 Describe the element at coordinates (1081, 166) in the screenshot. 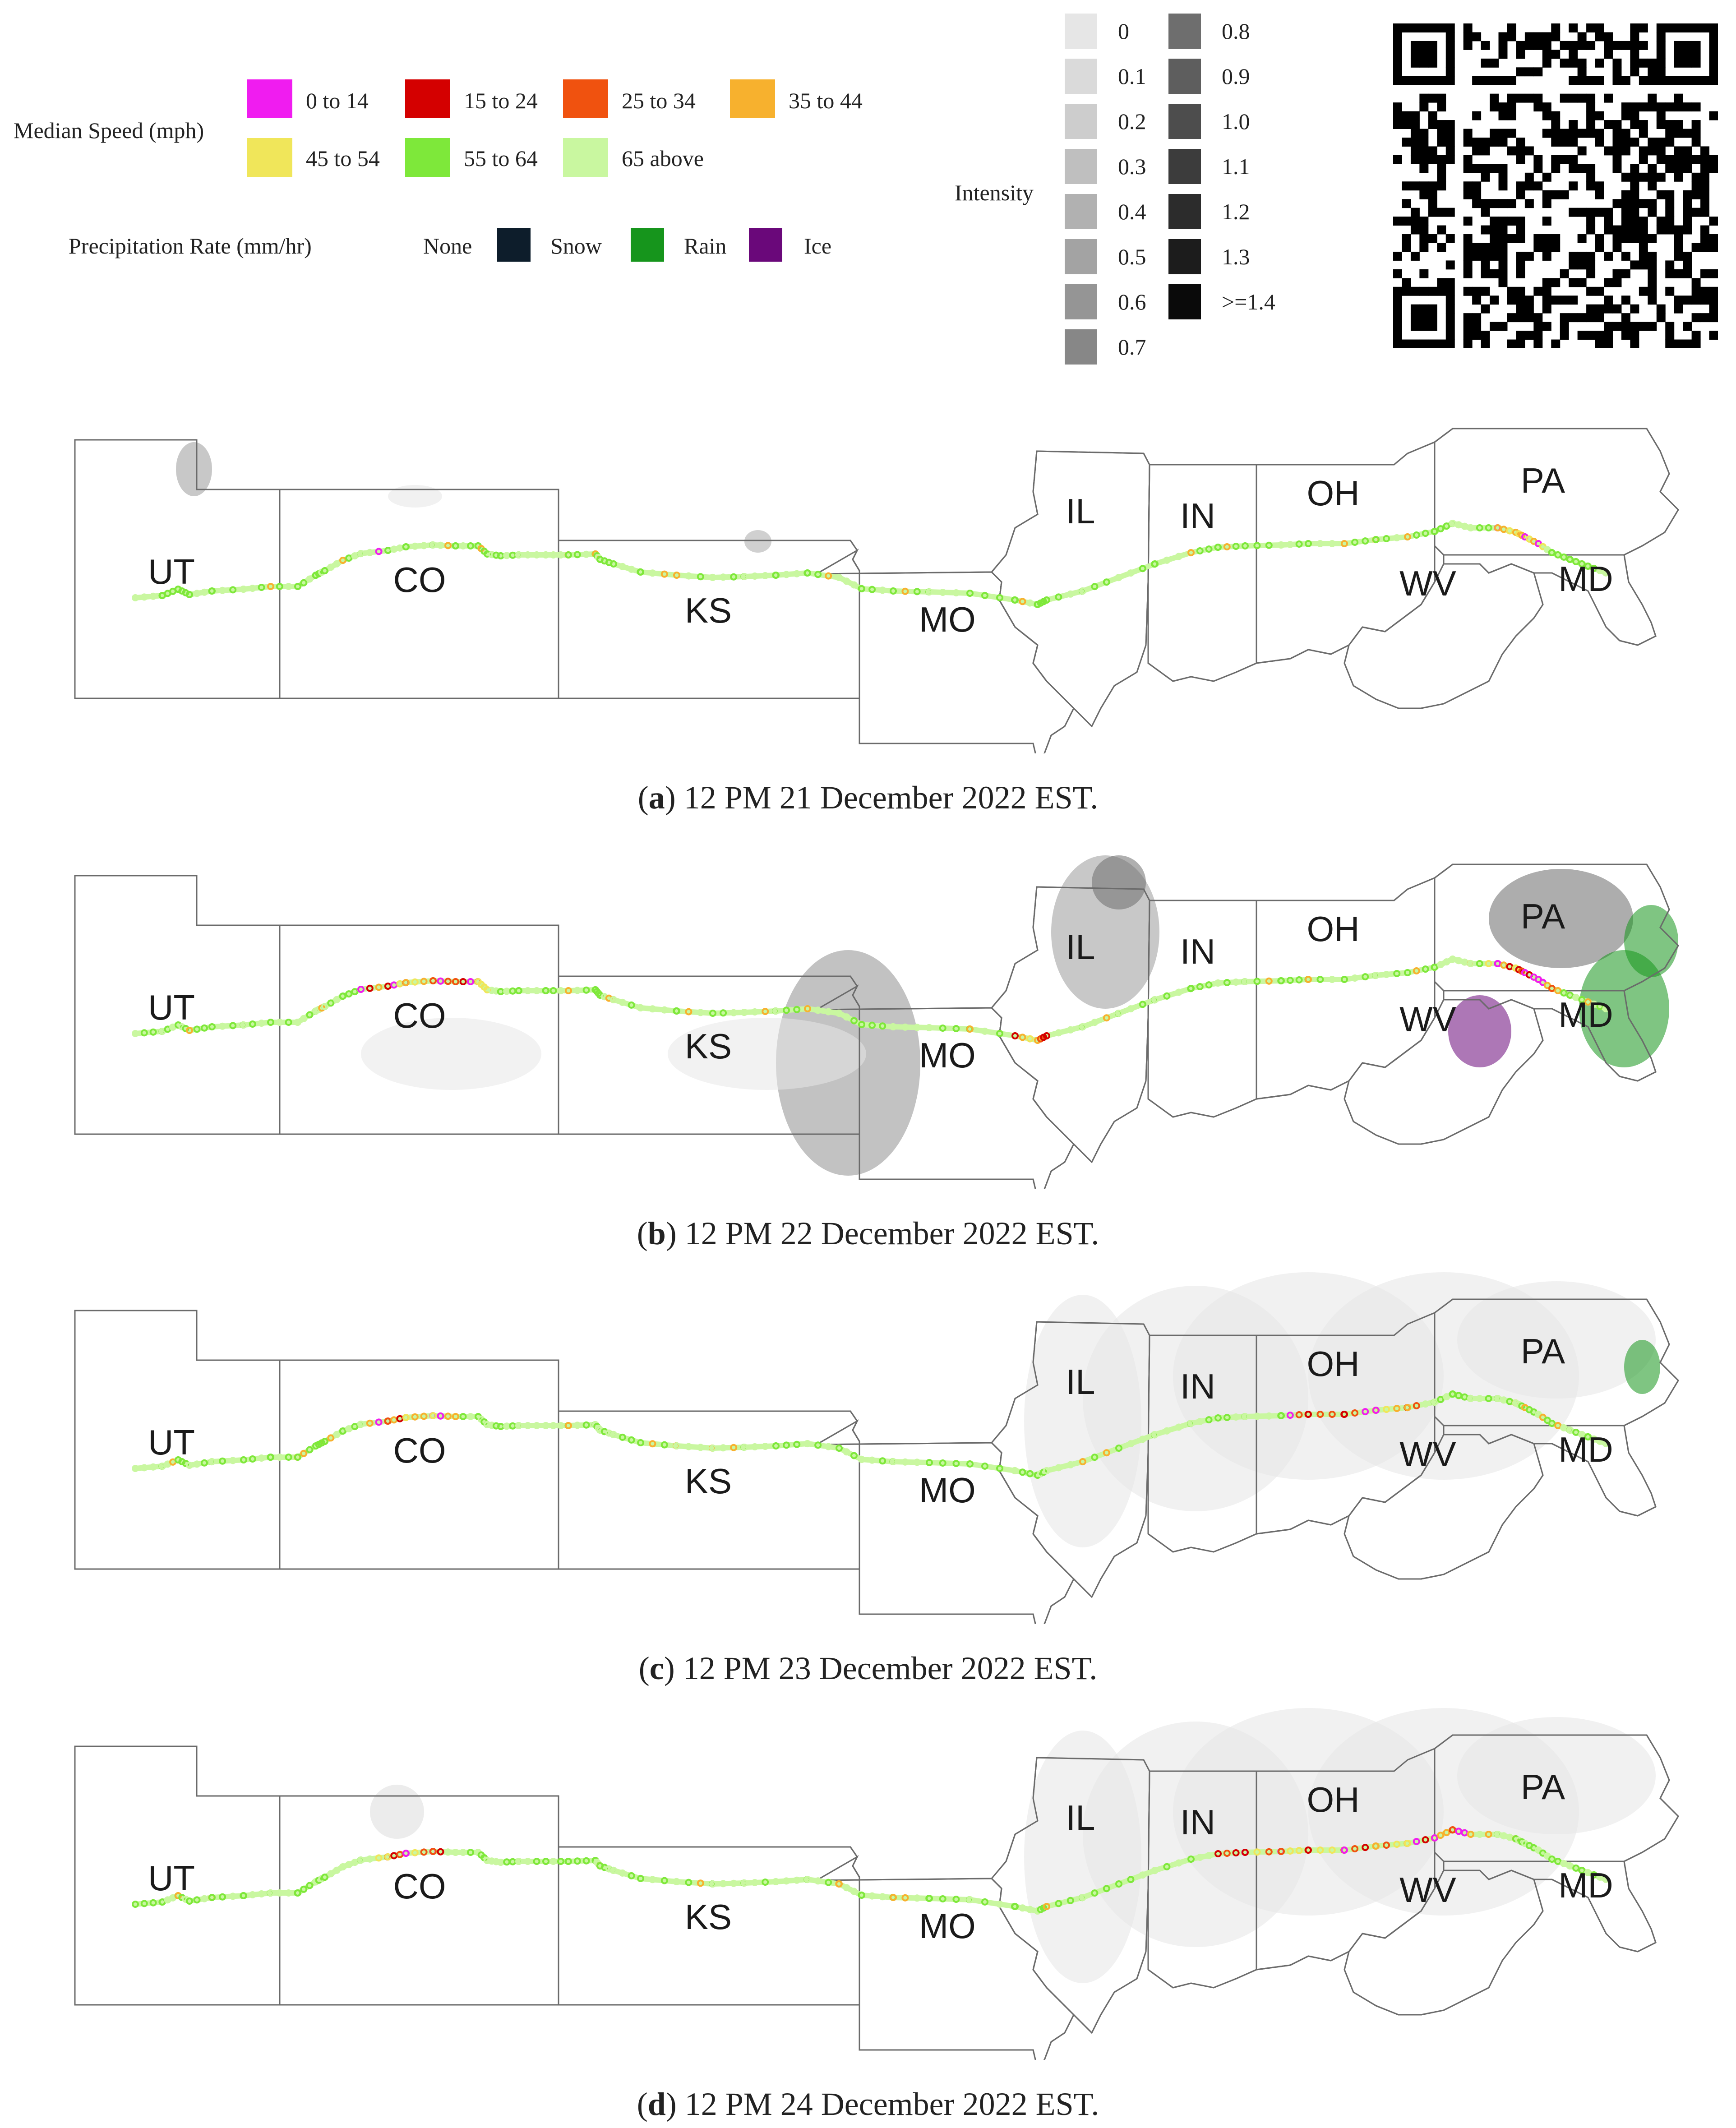

I see `intensity-swatch` at that location.